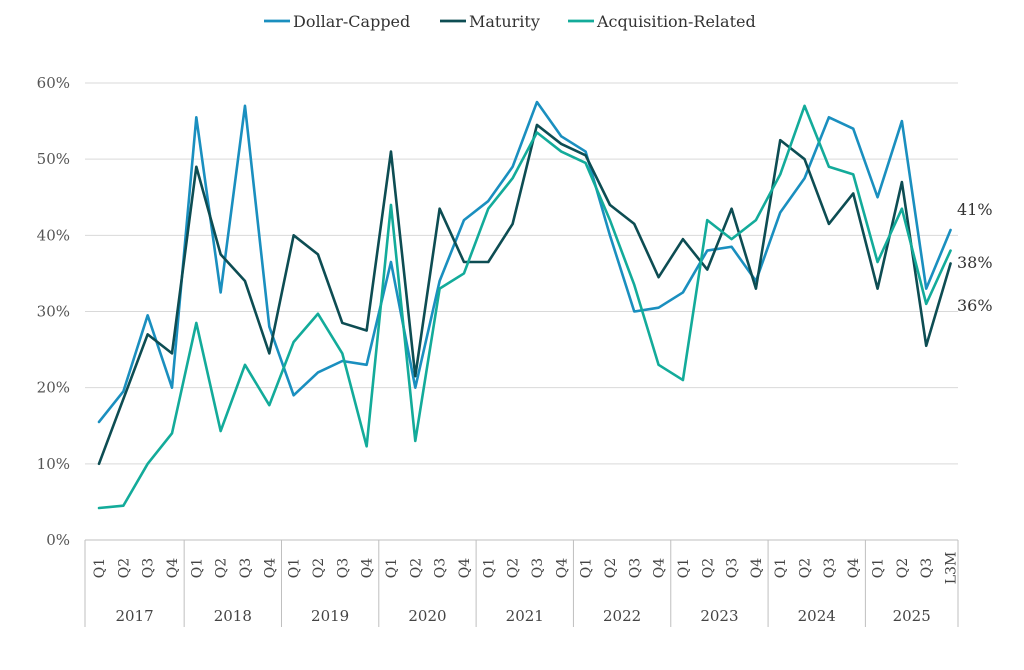 This screenshot has width=1024, height=670. I want to click on legend-label: Maturity, so click(504, 21).